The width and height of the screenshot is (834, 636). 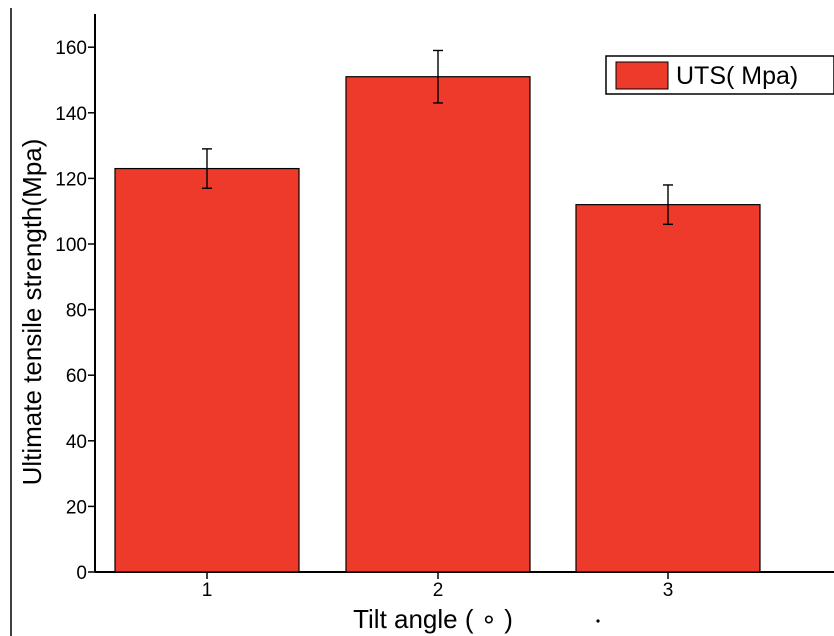 I want to click on y-tick-label: 100, so click(x=71, y=245).